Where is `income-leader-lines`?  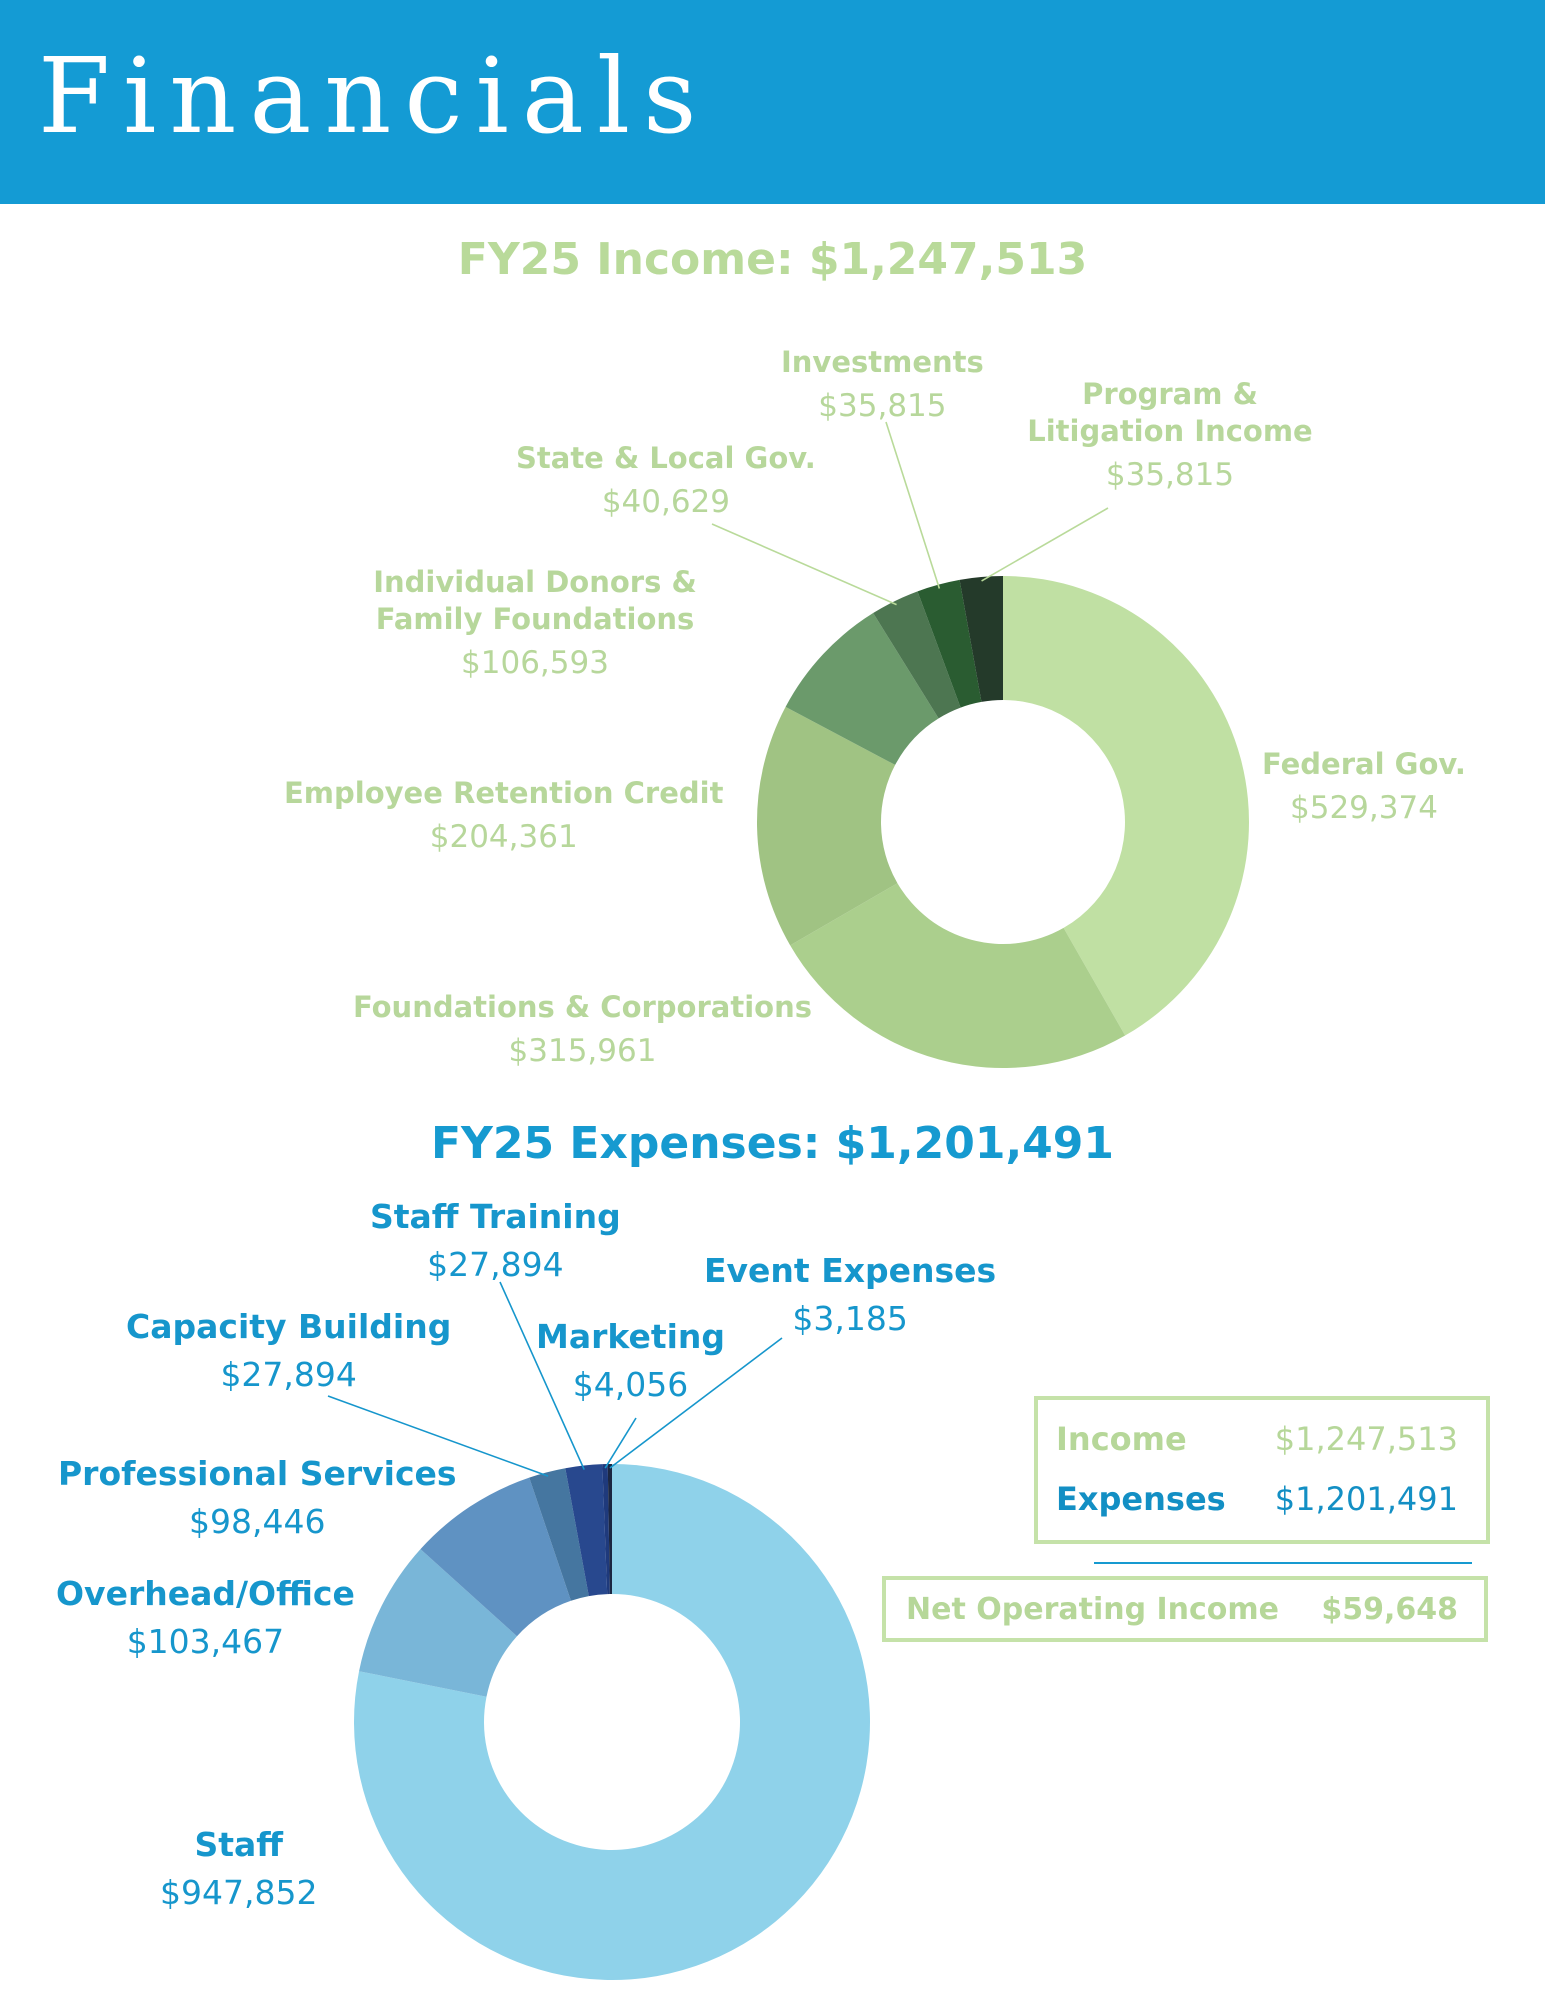 income-leader-lines is located at coordinates (910, 513).